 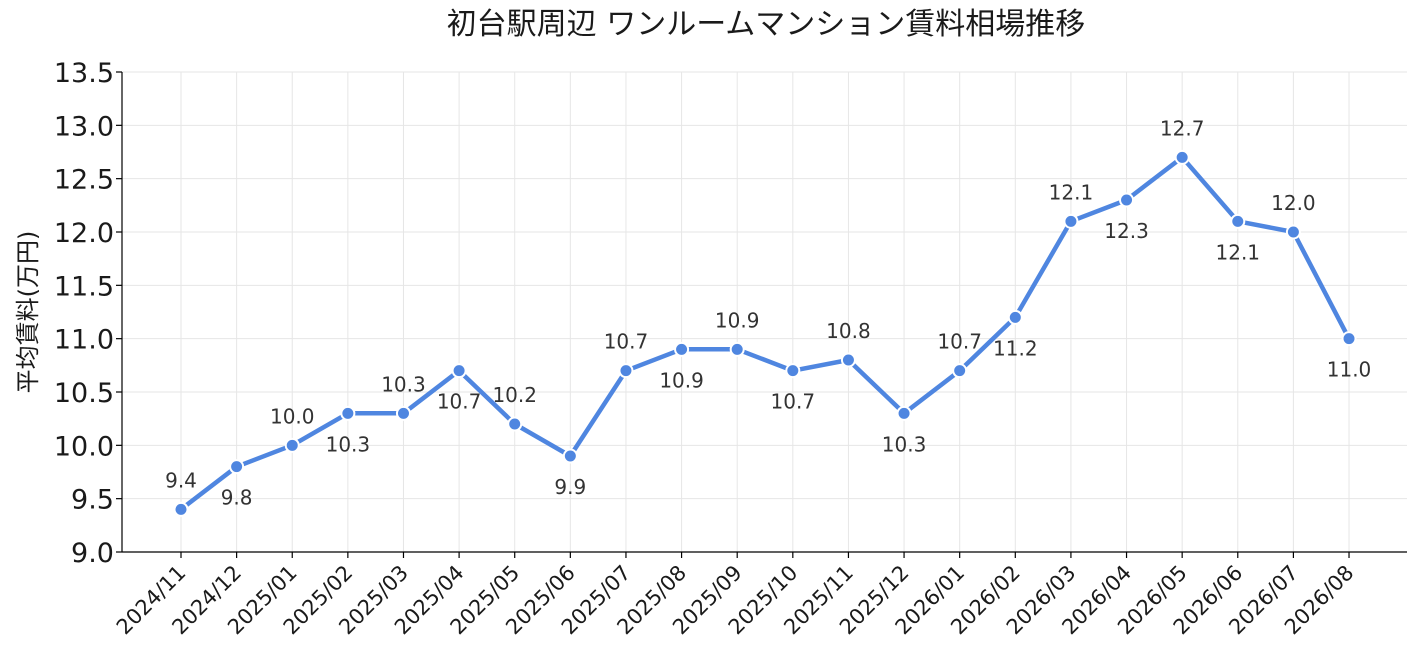 I want to click on data-label: 11.2, so click(x=1015, y=348).